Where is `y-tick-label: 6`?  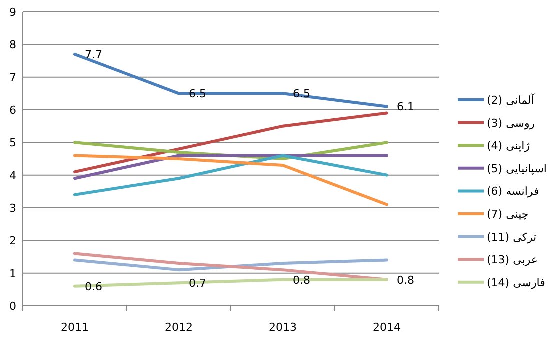 y-tick-label: 6 is located at coordinates (13, 110).